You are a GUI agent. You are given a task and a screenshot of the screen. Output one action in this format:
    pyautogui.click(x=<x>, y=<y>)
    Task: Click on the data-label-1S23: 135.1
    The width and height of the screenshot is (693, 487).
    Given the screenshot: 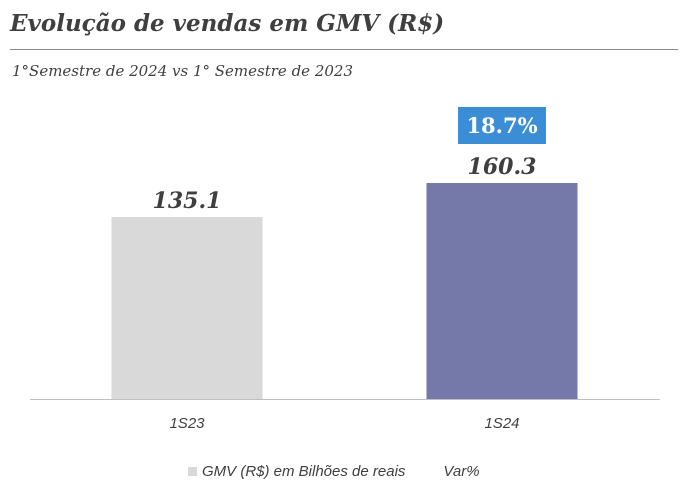 What is the action you would take?
    pyautogui.click(x=187, y=201)
    